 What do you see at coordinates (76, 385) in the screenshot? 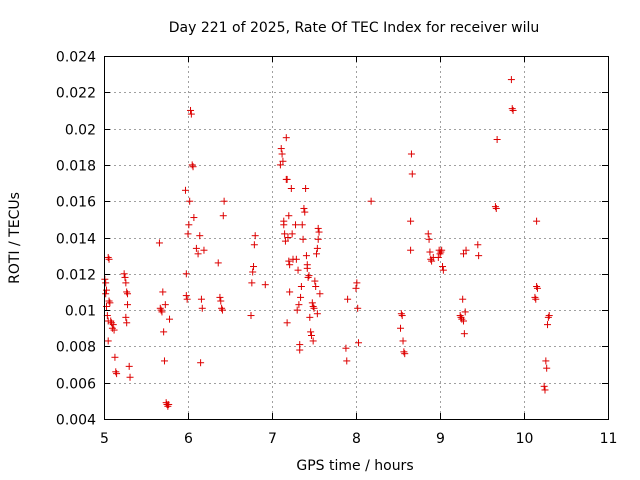
I see `y-tick-label: 0.006` at bounding box center [76, 385].